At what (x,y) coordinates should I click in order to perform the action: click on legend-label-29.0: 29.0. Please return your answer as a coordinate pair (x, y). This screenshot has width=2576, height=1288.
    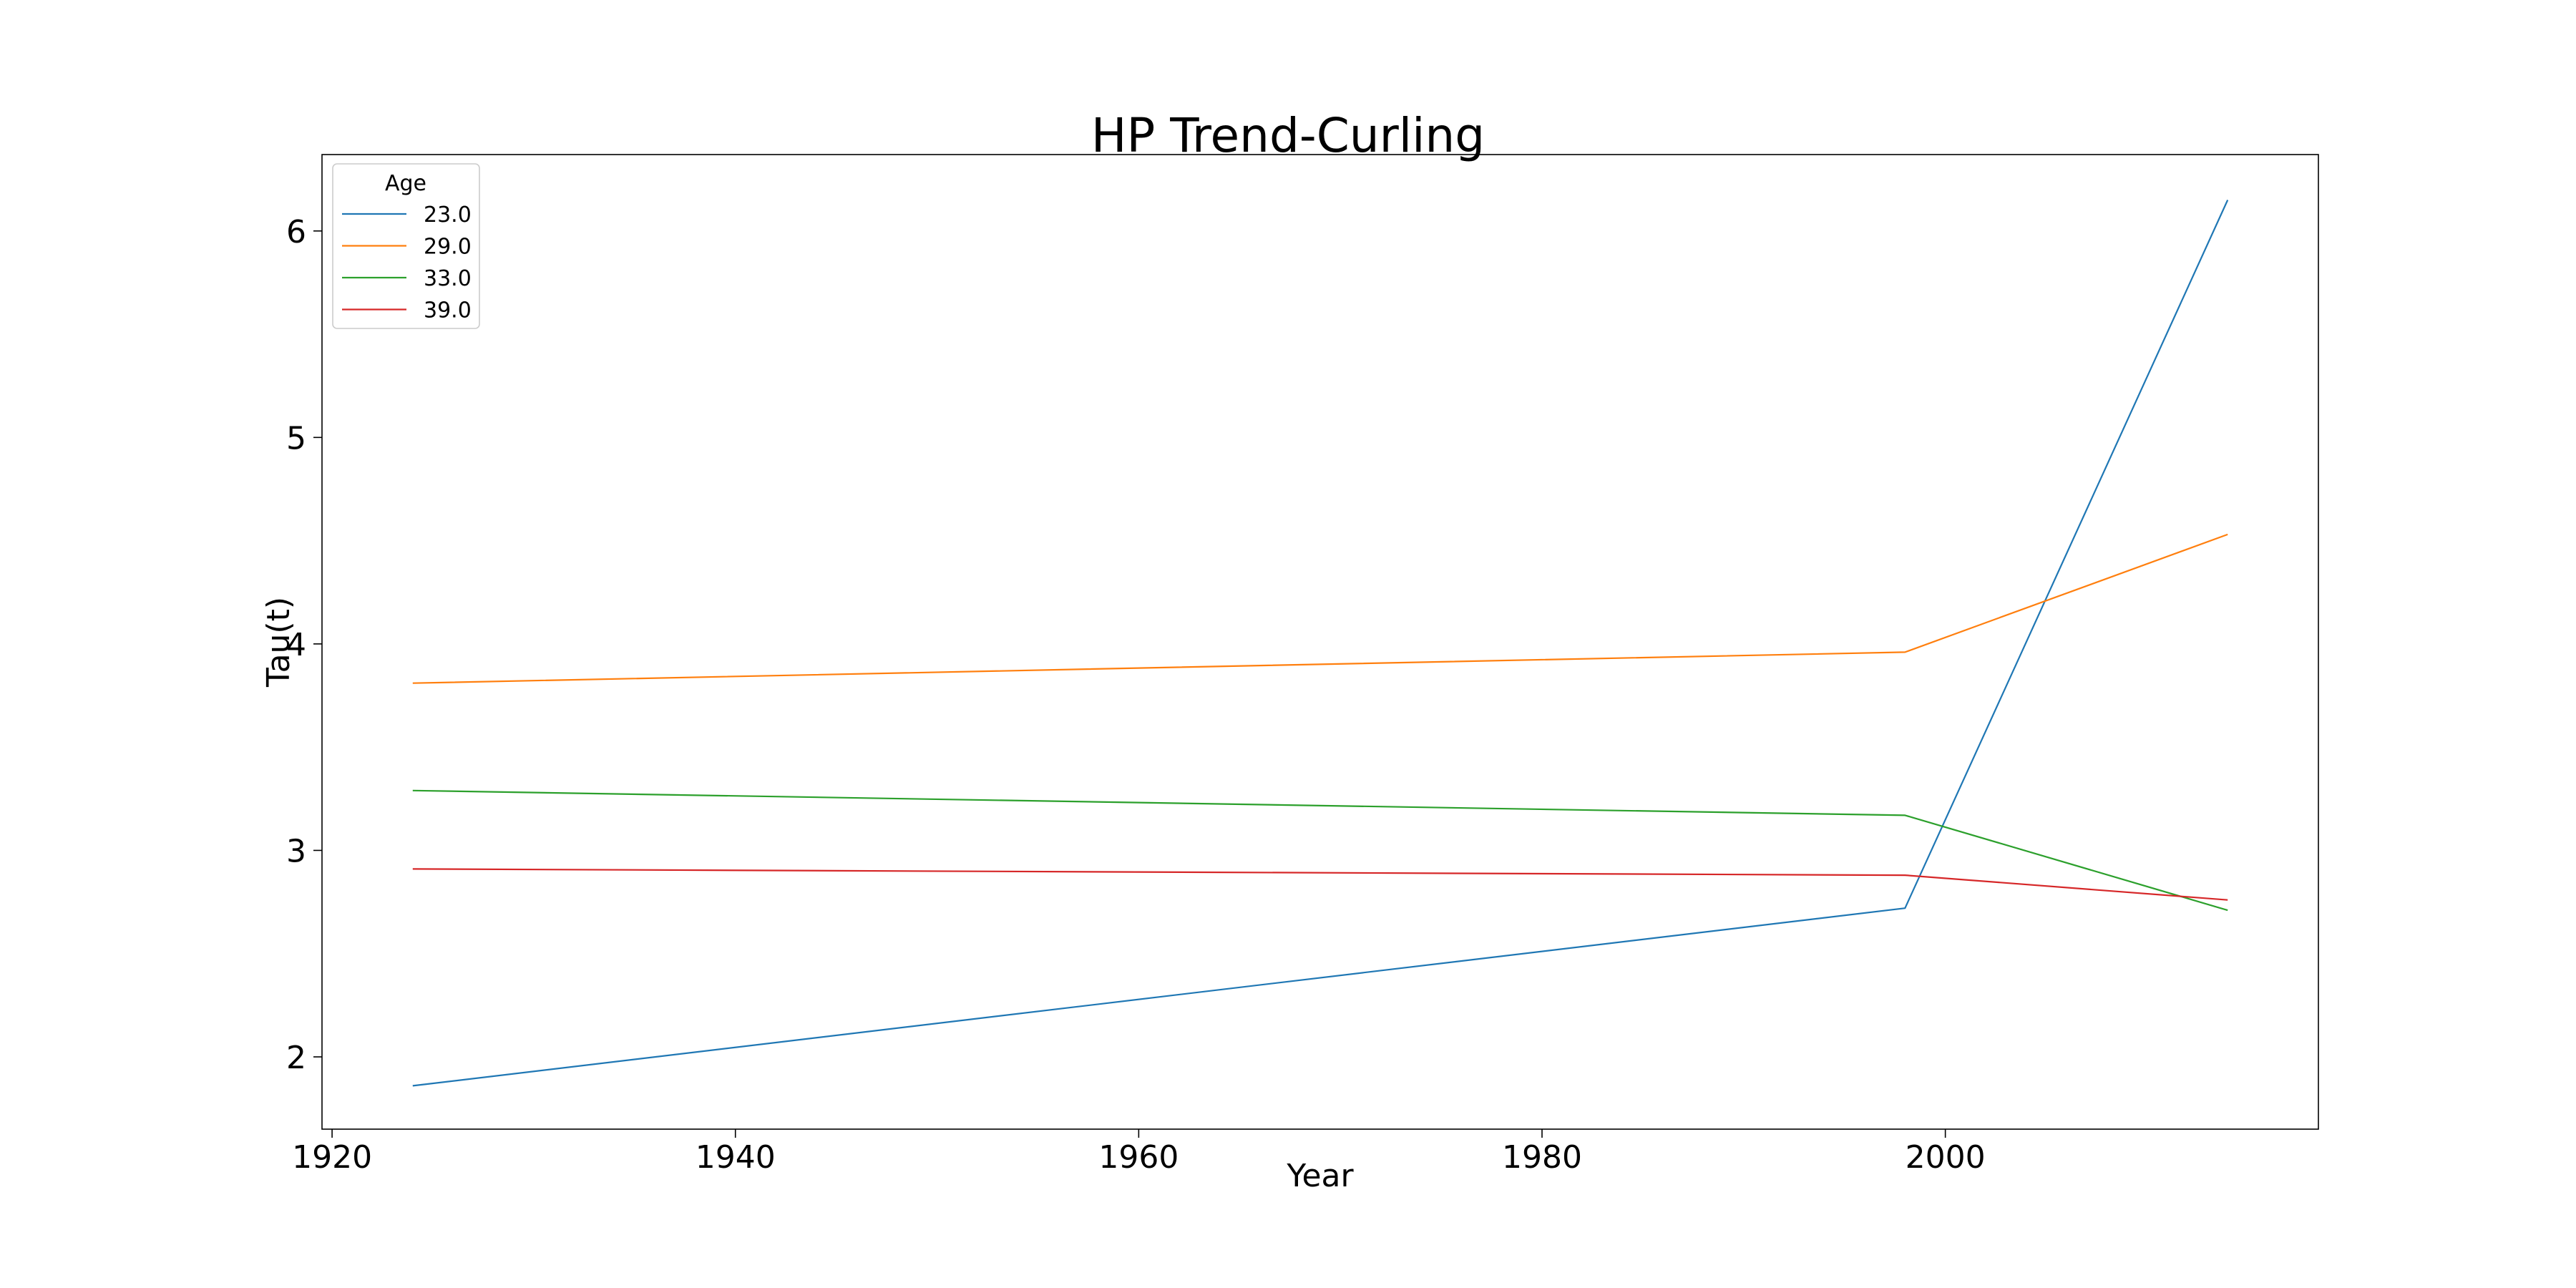
    Looking at the image, I should click on (448, 247).